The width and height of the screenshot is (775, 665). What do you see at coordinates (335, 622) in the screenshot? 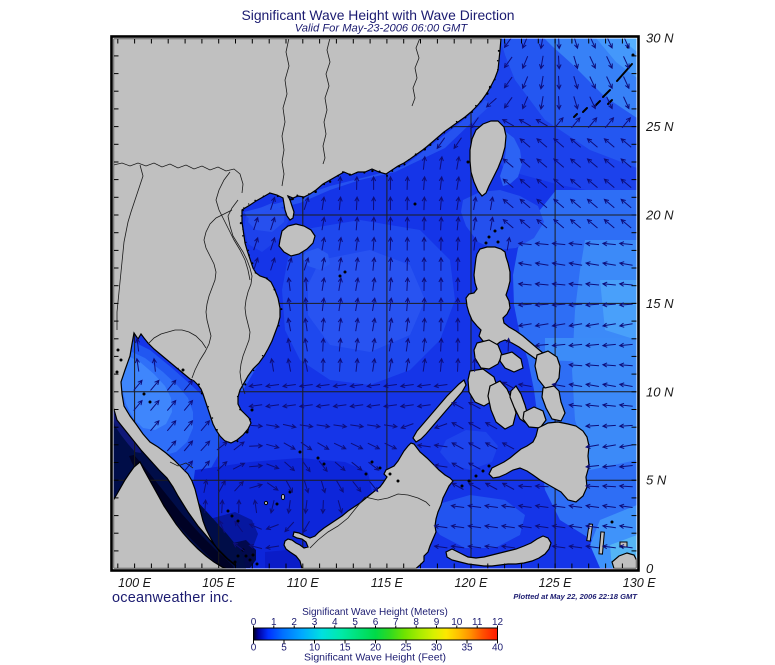
I see `svg-text: 4` at bounding box center [335, 622].